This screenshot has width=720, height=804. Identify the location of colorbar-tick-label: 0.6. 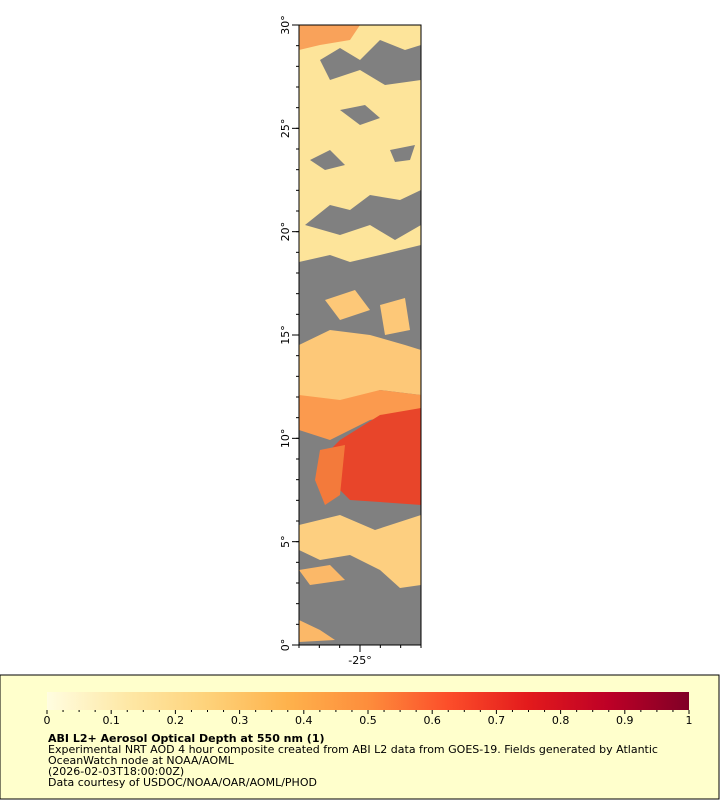
(432, 720).